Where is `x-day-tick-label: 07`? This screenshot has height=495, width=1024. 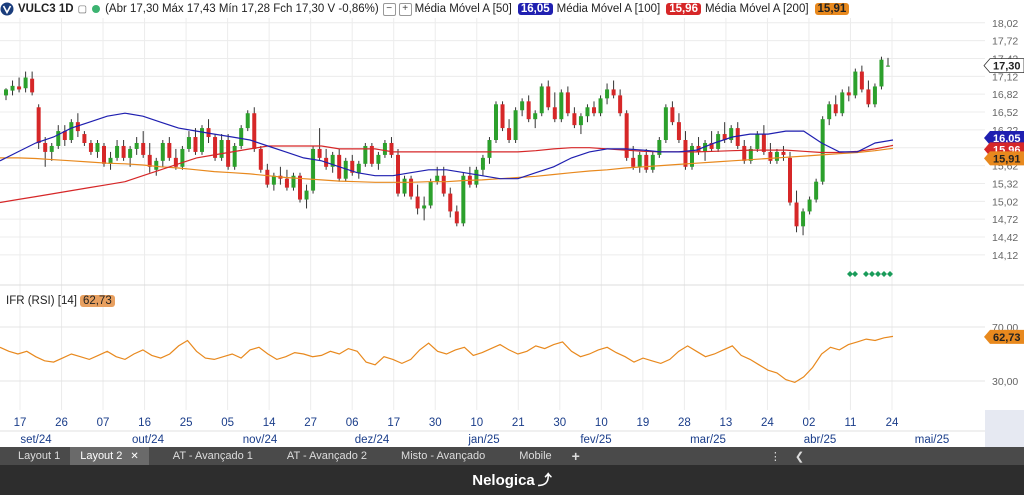 x-day-tick-label: 07 is located at coordinates (103, 423).